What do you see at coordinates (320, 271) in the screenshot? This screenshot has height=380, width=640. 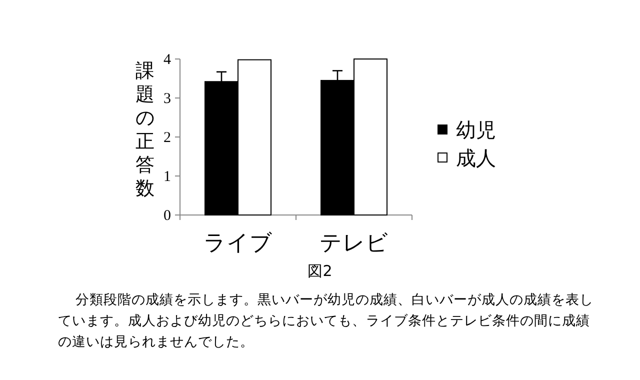 I see `caption: 図2` at bounding box center [320, 271].